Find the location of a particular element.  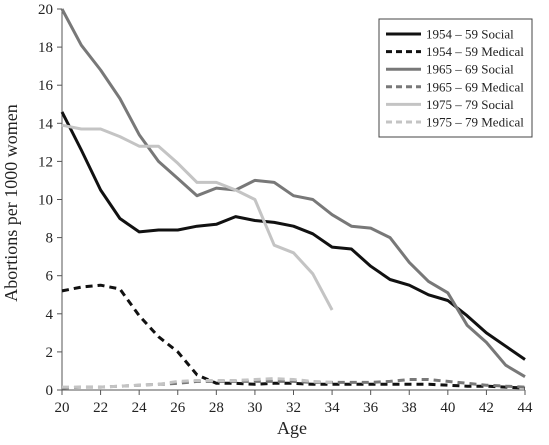

y-tick-label: 6 is located at coordinates (50, 277).